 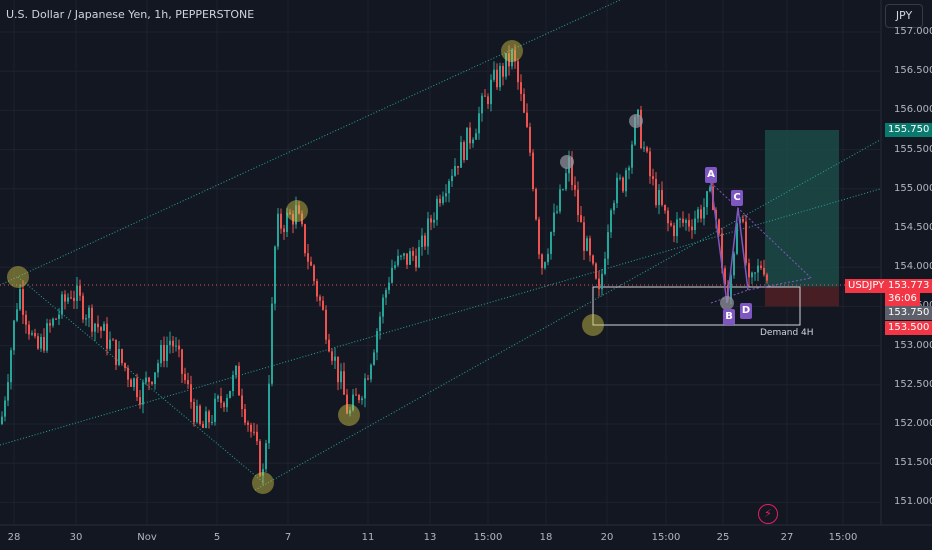 What do you see at coordinates (913, 384) in the screenshot?
I see `price-tick-label: 152.500` at bounding box center [913, 384].